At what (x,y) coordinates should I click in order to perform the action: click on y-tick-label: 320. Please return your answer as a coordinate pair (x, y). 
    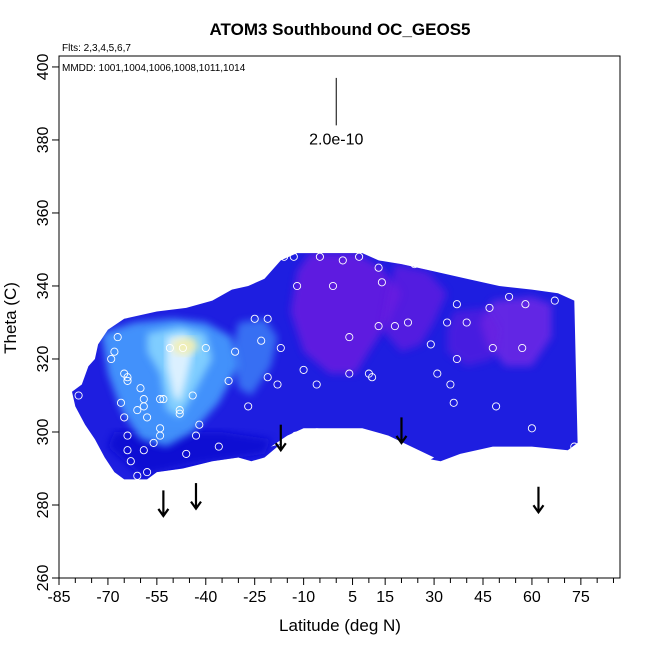
    Looking at the image, I should click on (43, 359).